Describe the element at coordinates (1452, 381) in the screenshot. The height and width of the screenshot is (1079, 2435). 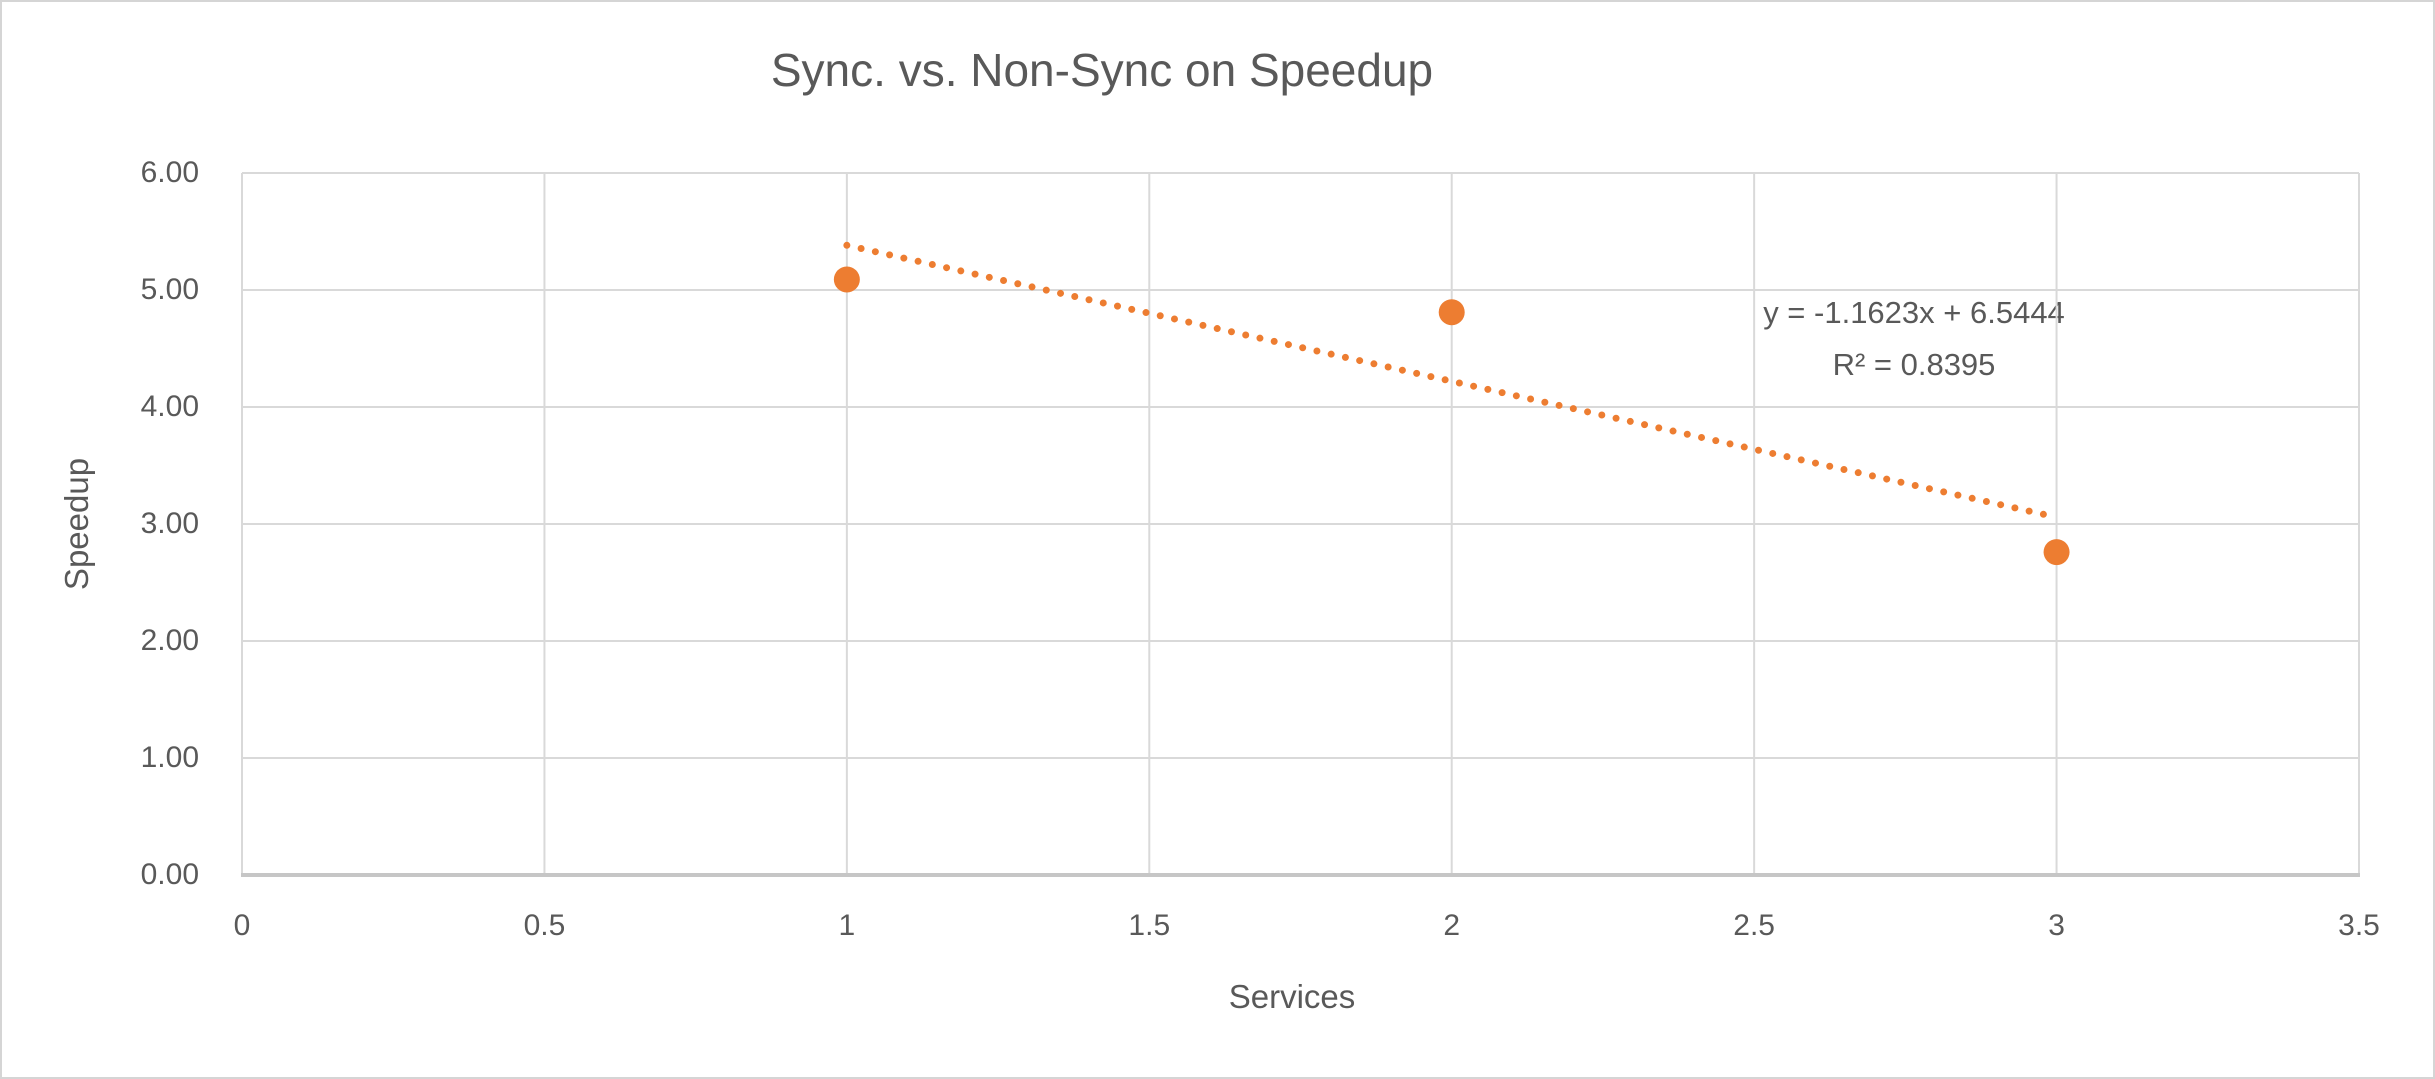
I see `trendline` at that location.